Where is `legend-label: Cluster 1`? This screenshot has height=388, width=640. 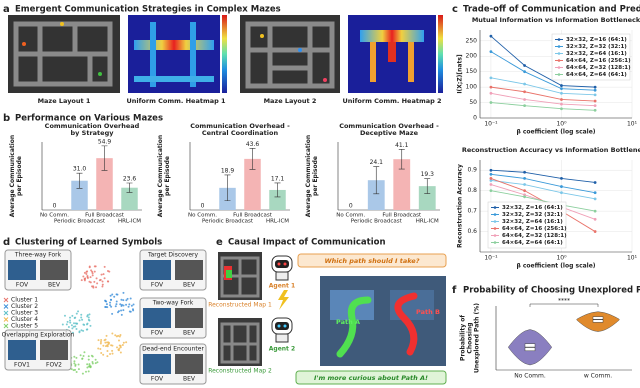 legend-label: Cluster 1 is located at coordinates (24, 300).